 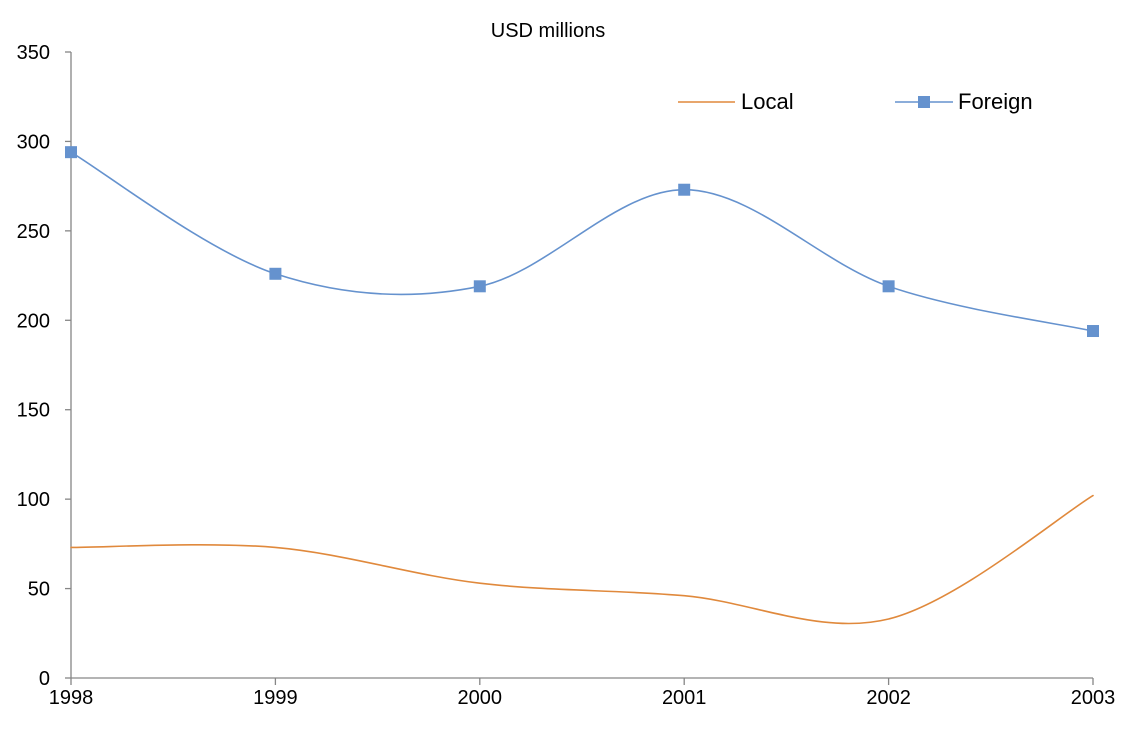 What do you see at coordinates (684, 698) in the screenshot?
I see `x-tick-label: 2001` at bounding box center [684, 698].